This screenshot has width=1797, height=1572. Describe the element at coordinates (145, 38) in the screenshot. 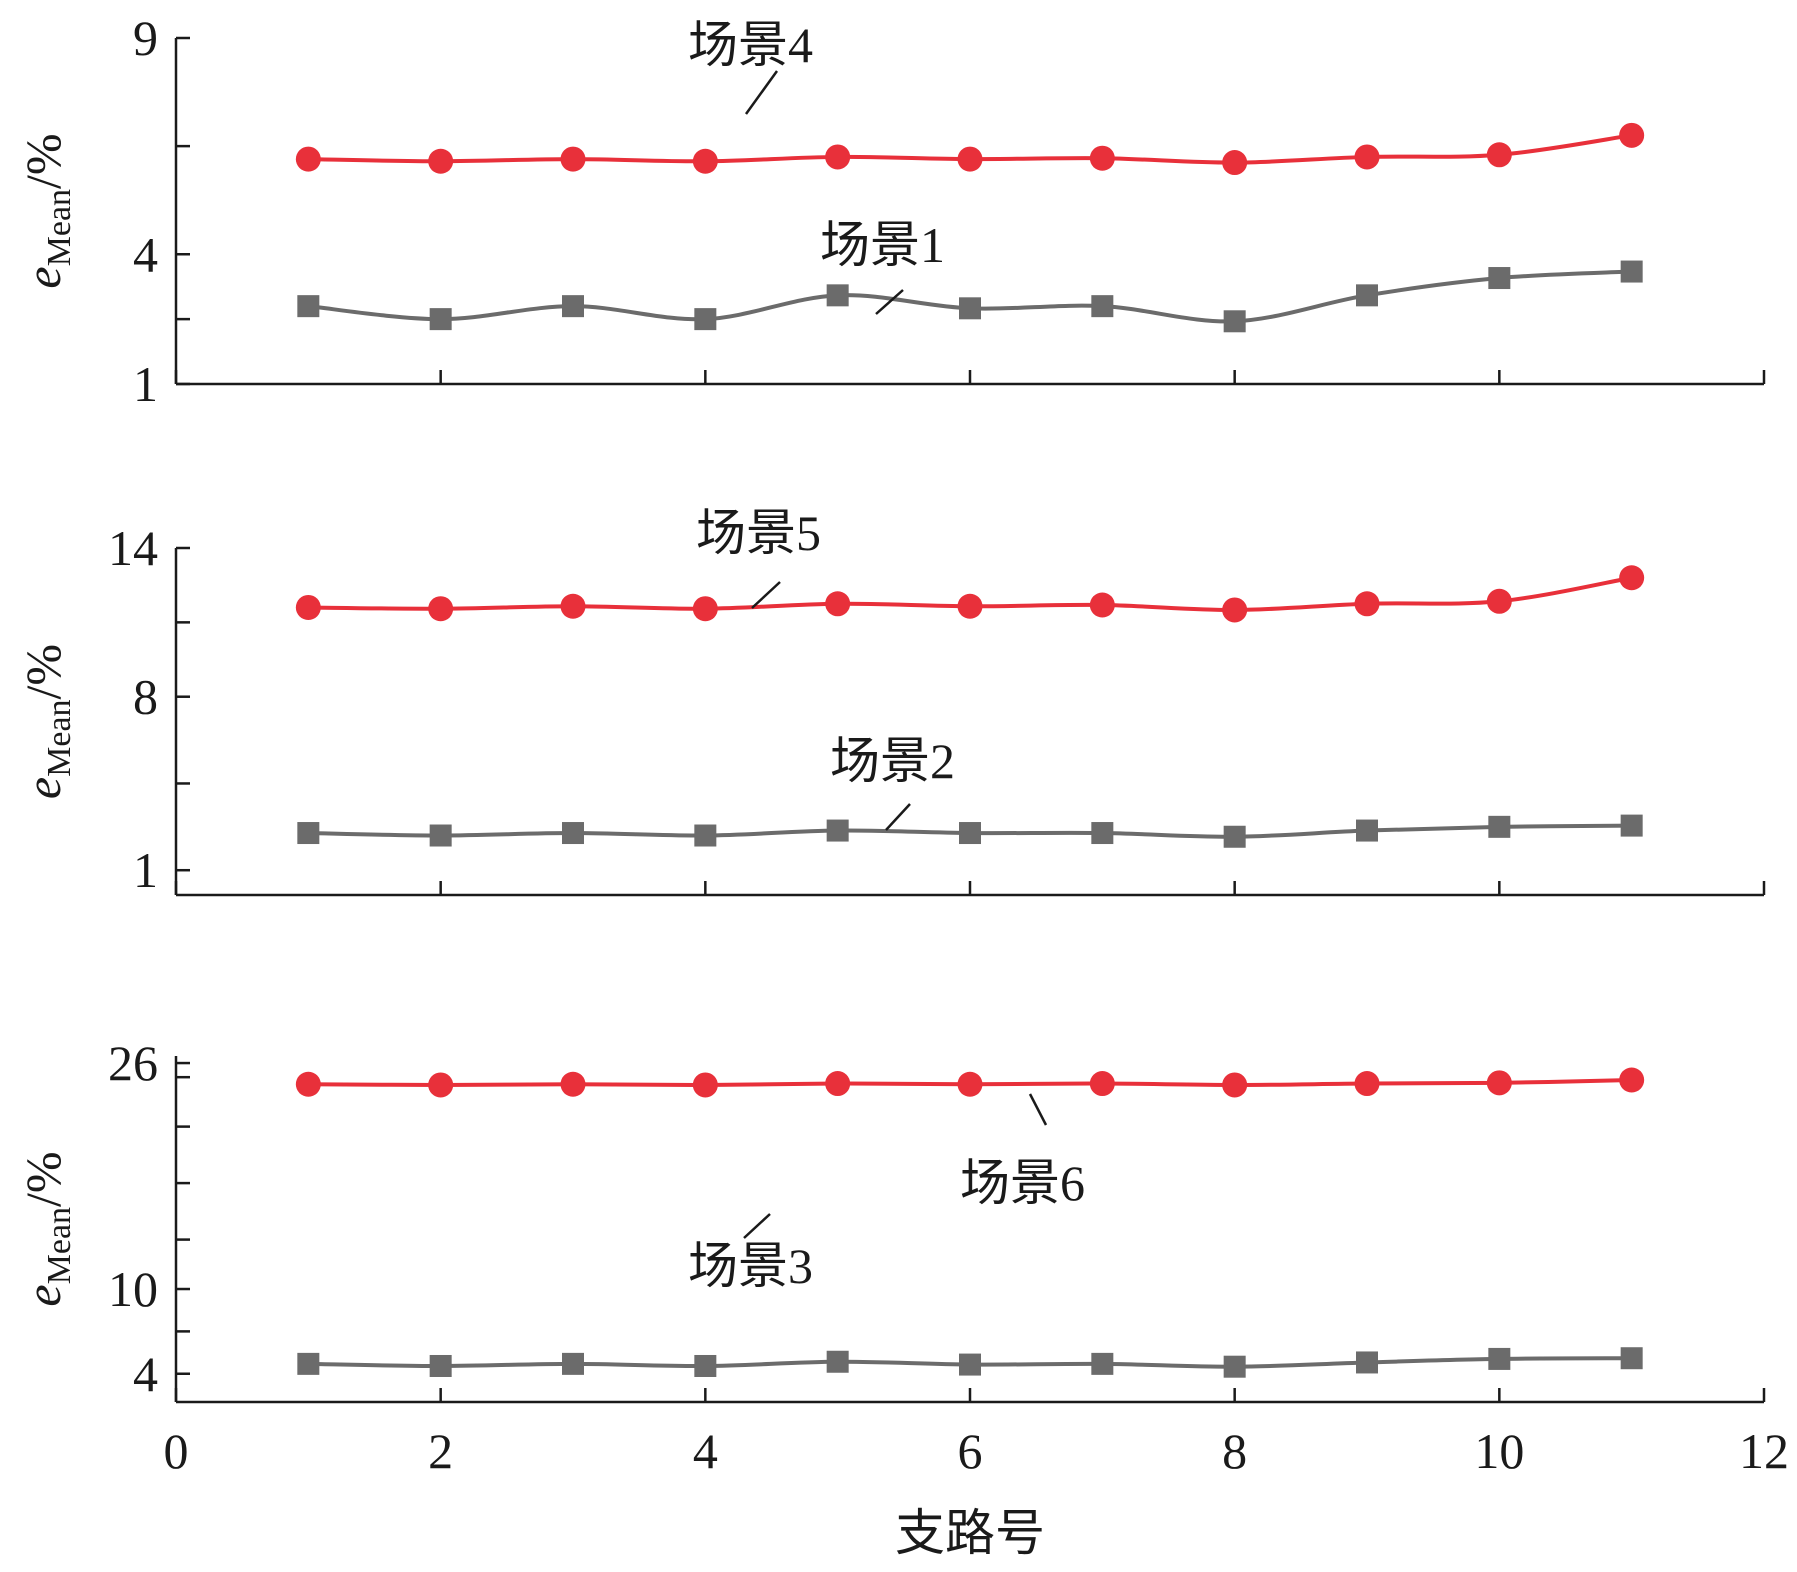

I see `y-tick-label: 9` at that location.